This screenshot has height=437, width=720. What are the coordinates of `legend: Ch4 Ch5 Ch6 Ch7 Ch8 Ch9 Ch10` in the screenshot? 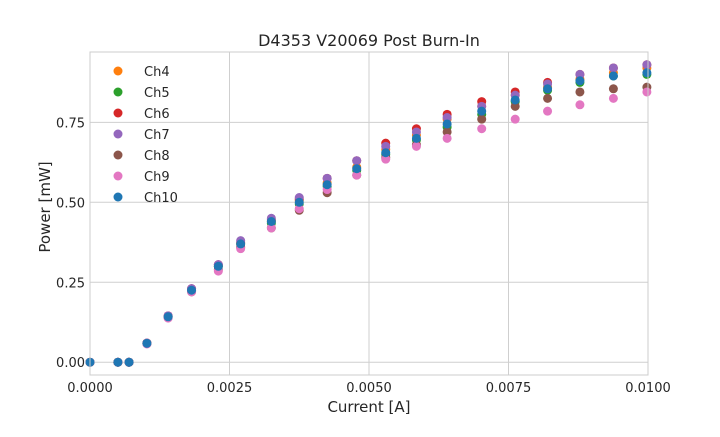 It's located at (145, 135).